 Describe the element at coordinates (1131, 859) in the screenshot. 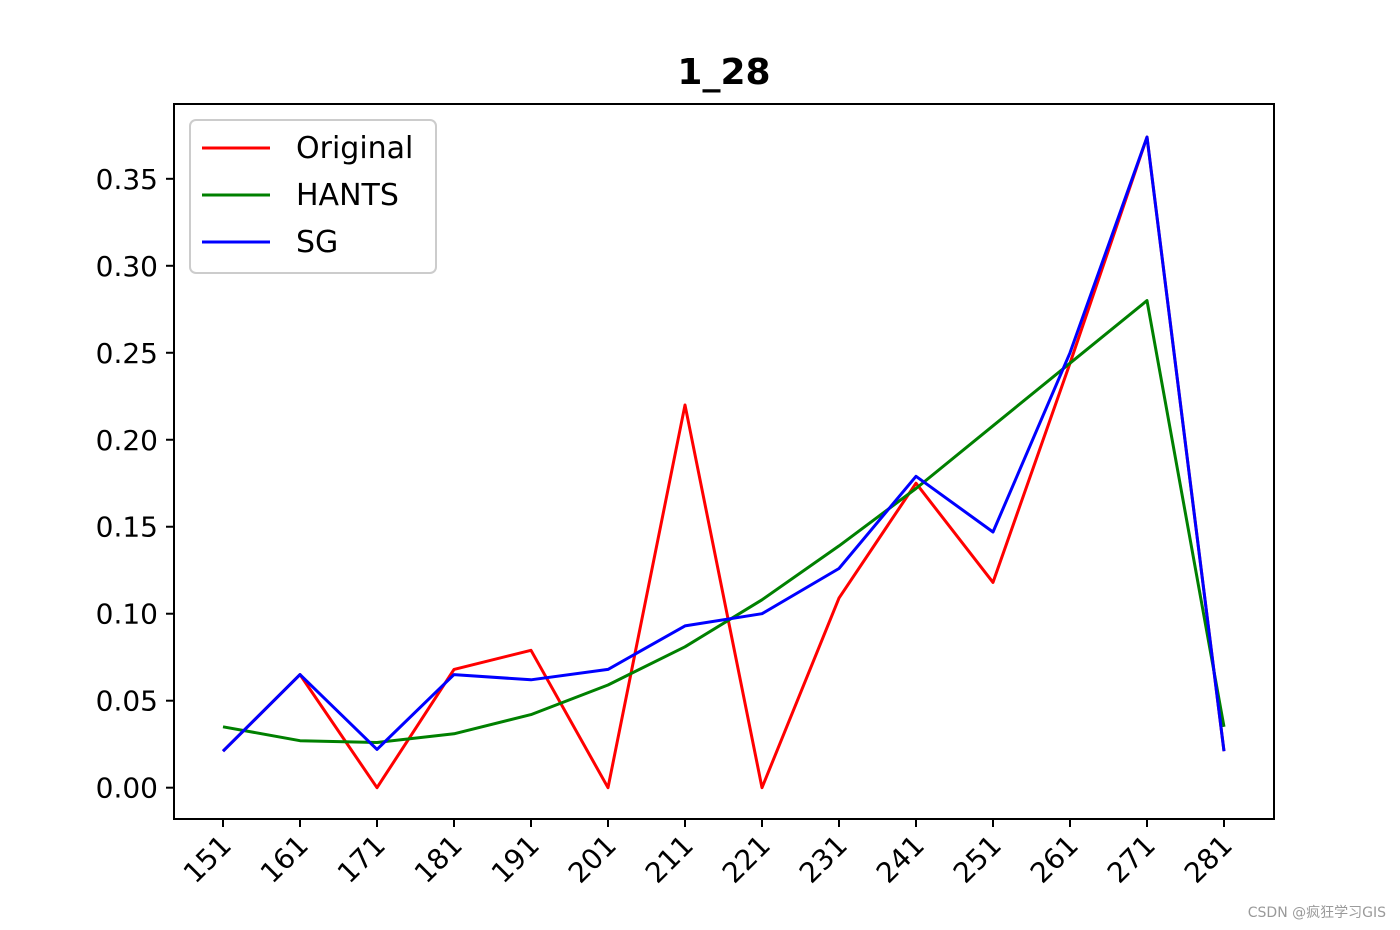

I see `x-tick-label: 271` at that location.